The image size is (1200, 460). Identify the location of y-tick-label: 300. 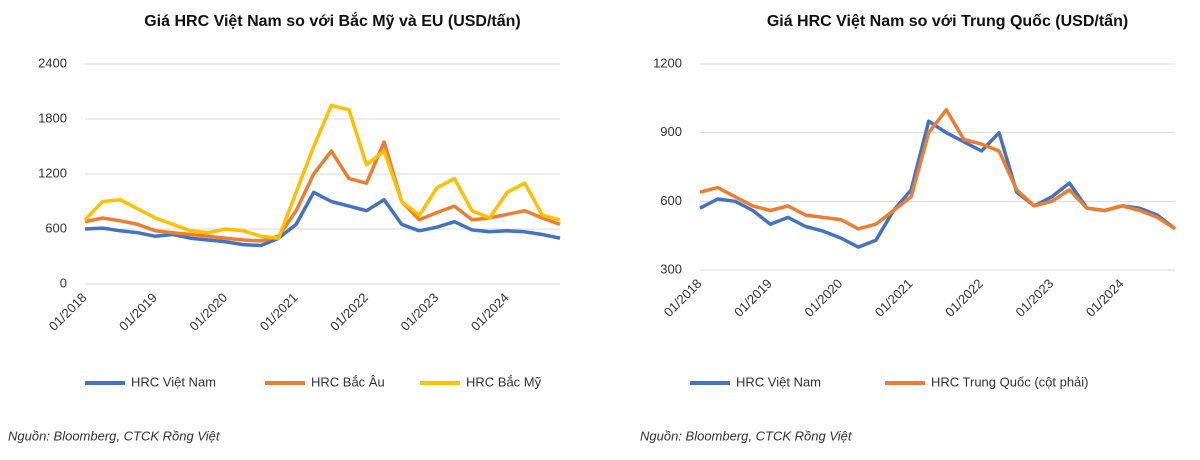
(671, 268).